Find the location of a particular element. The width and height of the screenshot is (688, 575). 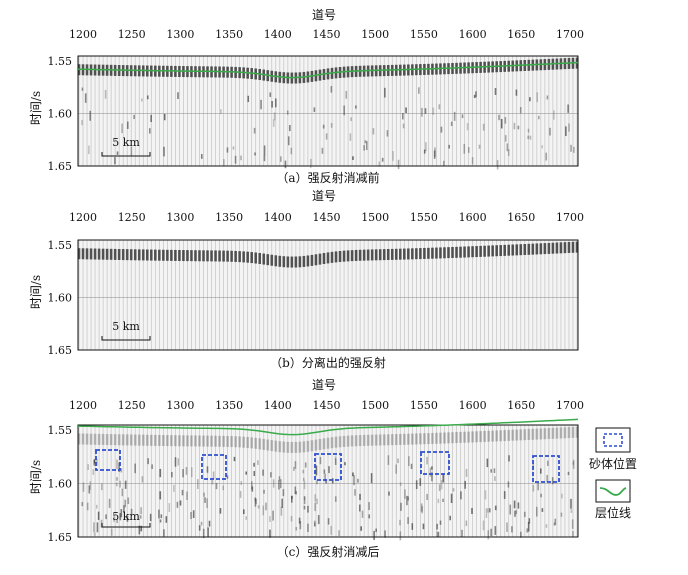

panel-c-xlabel: 道号 is located at coordinates (324, 385).